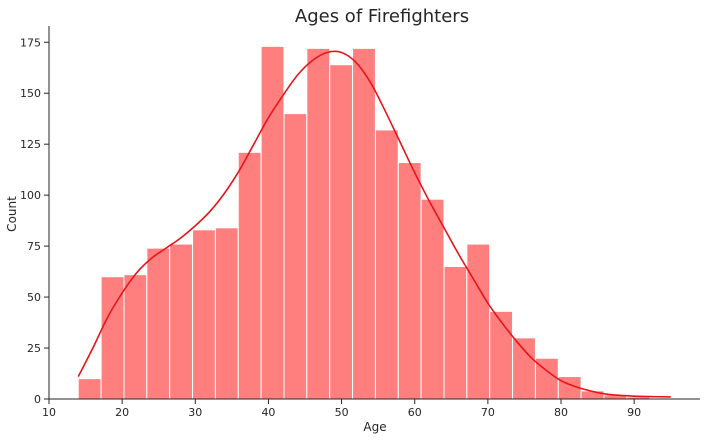  Describe the element at coordinates (30, 144) in the screenshot. I see `y-tick-label: 125` at that location.